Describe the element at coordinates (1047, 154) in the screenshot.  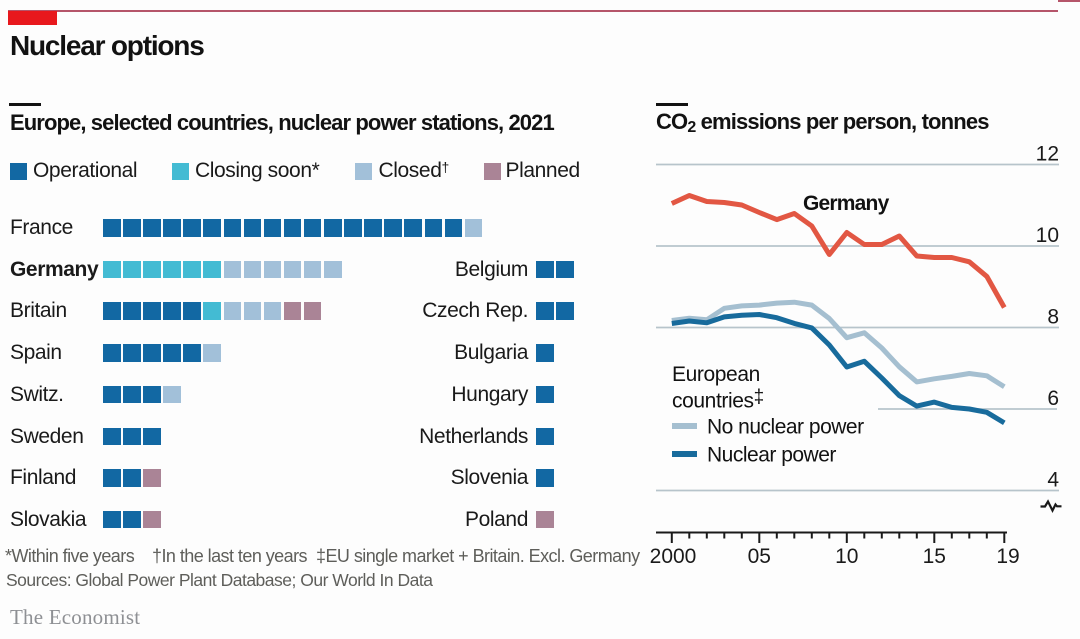
I see `svg-text: 12` at that location.